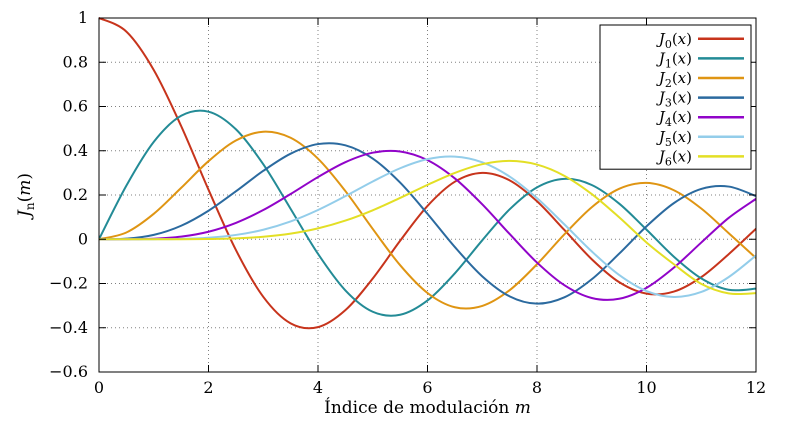  Describe the element at coordinates (68, 327) in the screenshot. I see `y-axis-tick-label: −0.4` at that location.